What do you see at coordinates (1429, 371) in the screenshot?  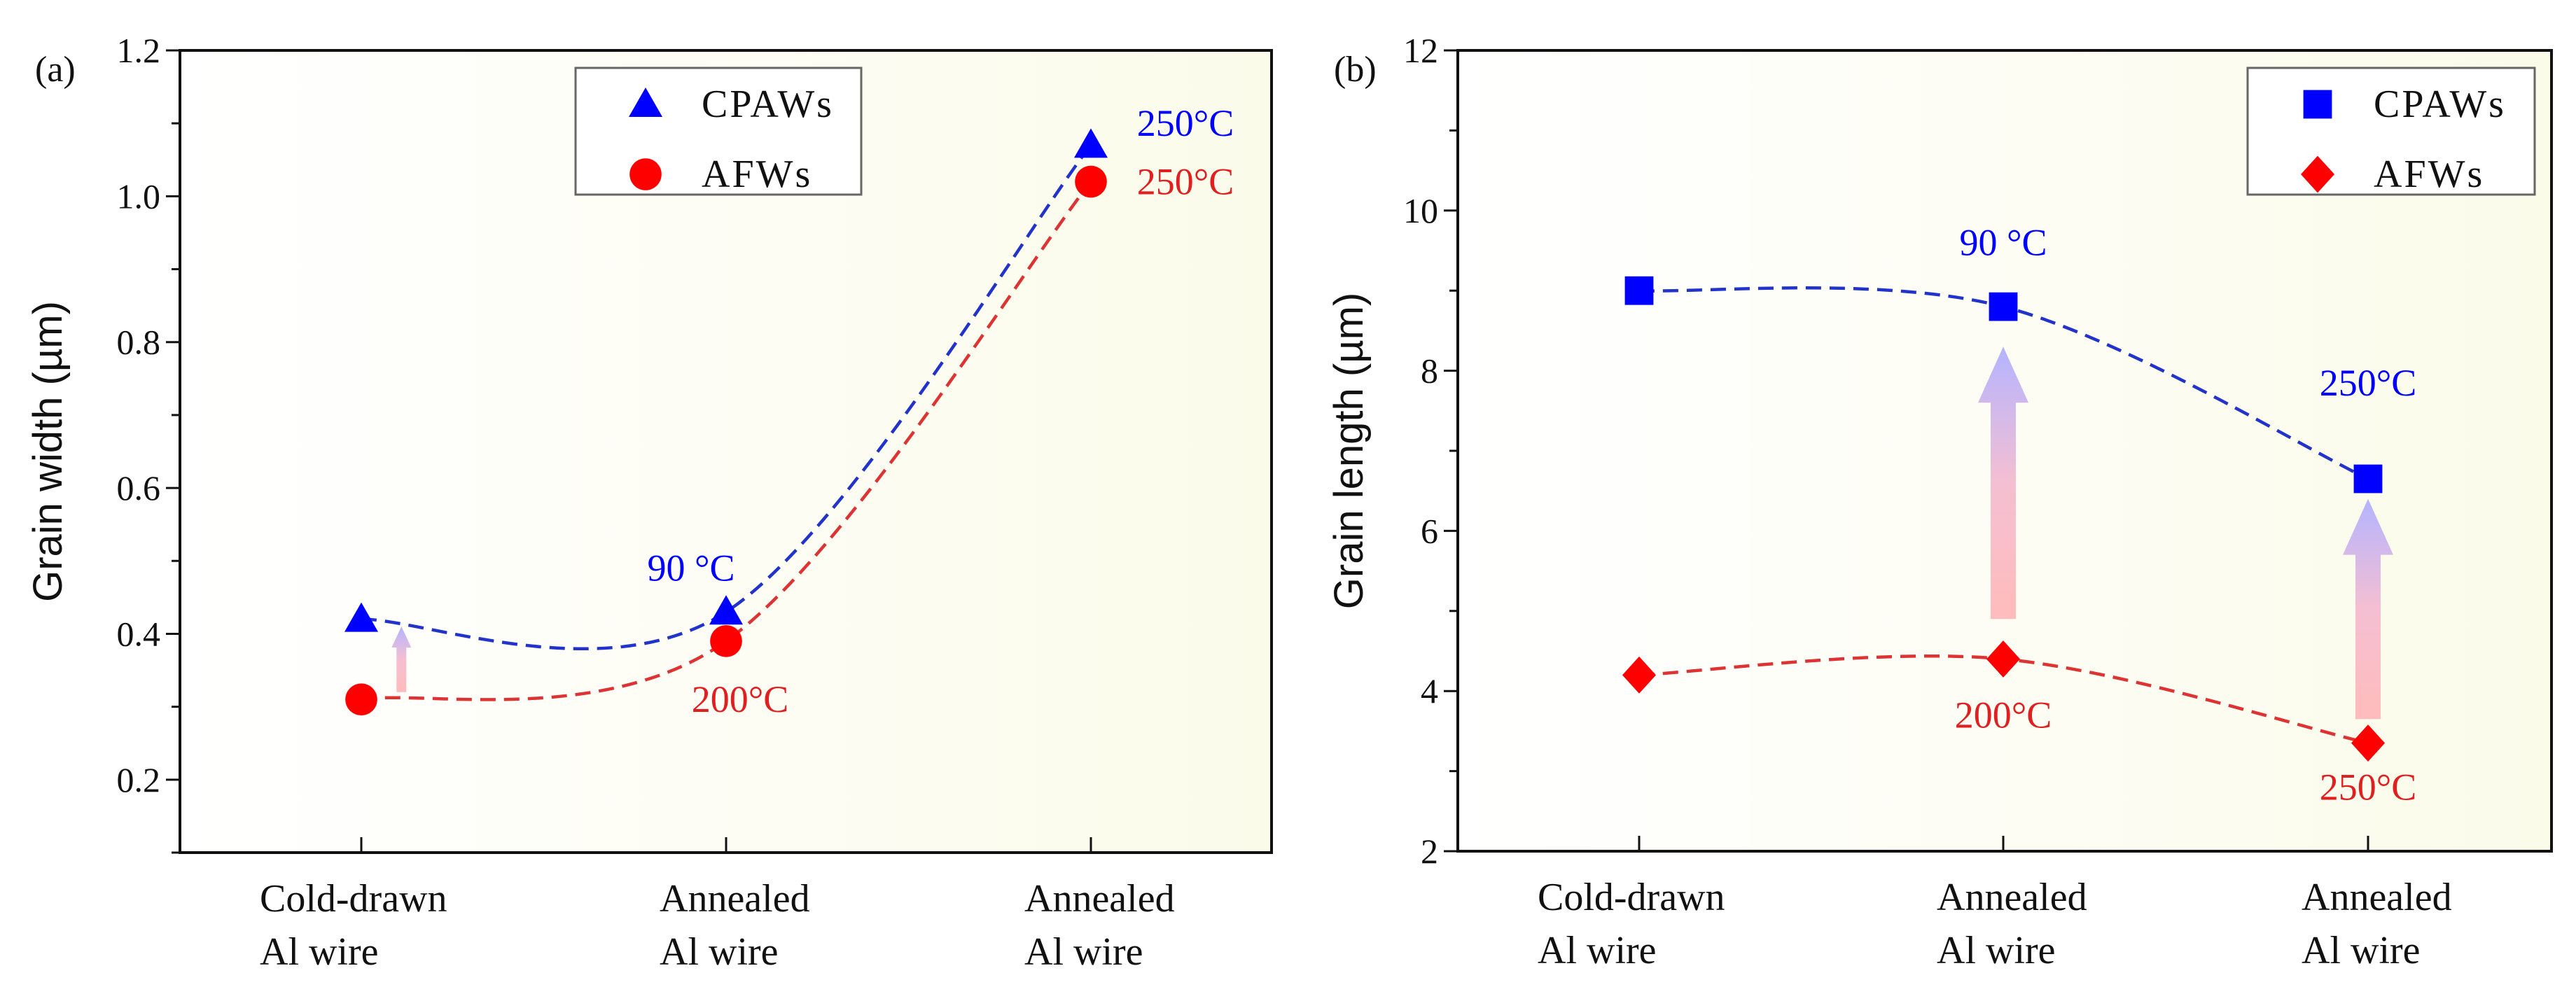 I see `y-tick-label: 8` at bounding box center [1429, 371].